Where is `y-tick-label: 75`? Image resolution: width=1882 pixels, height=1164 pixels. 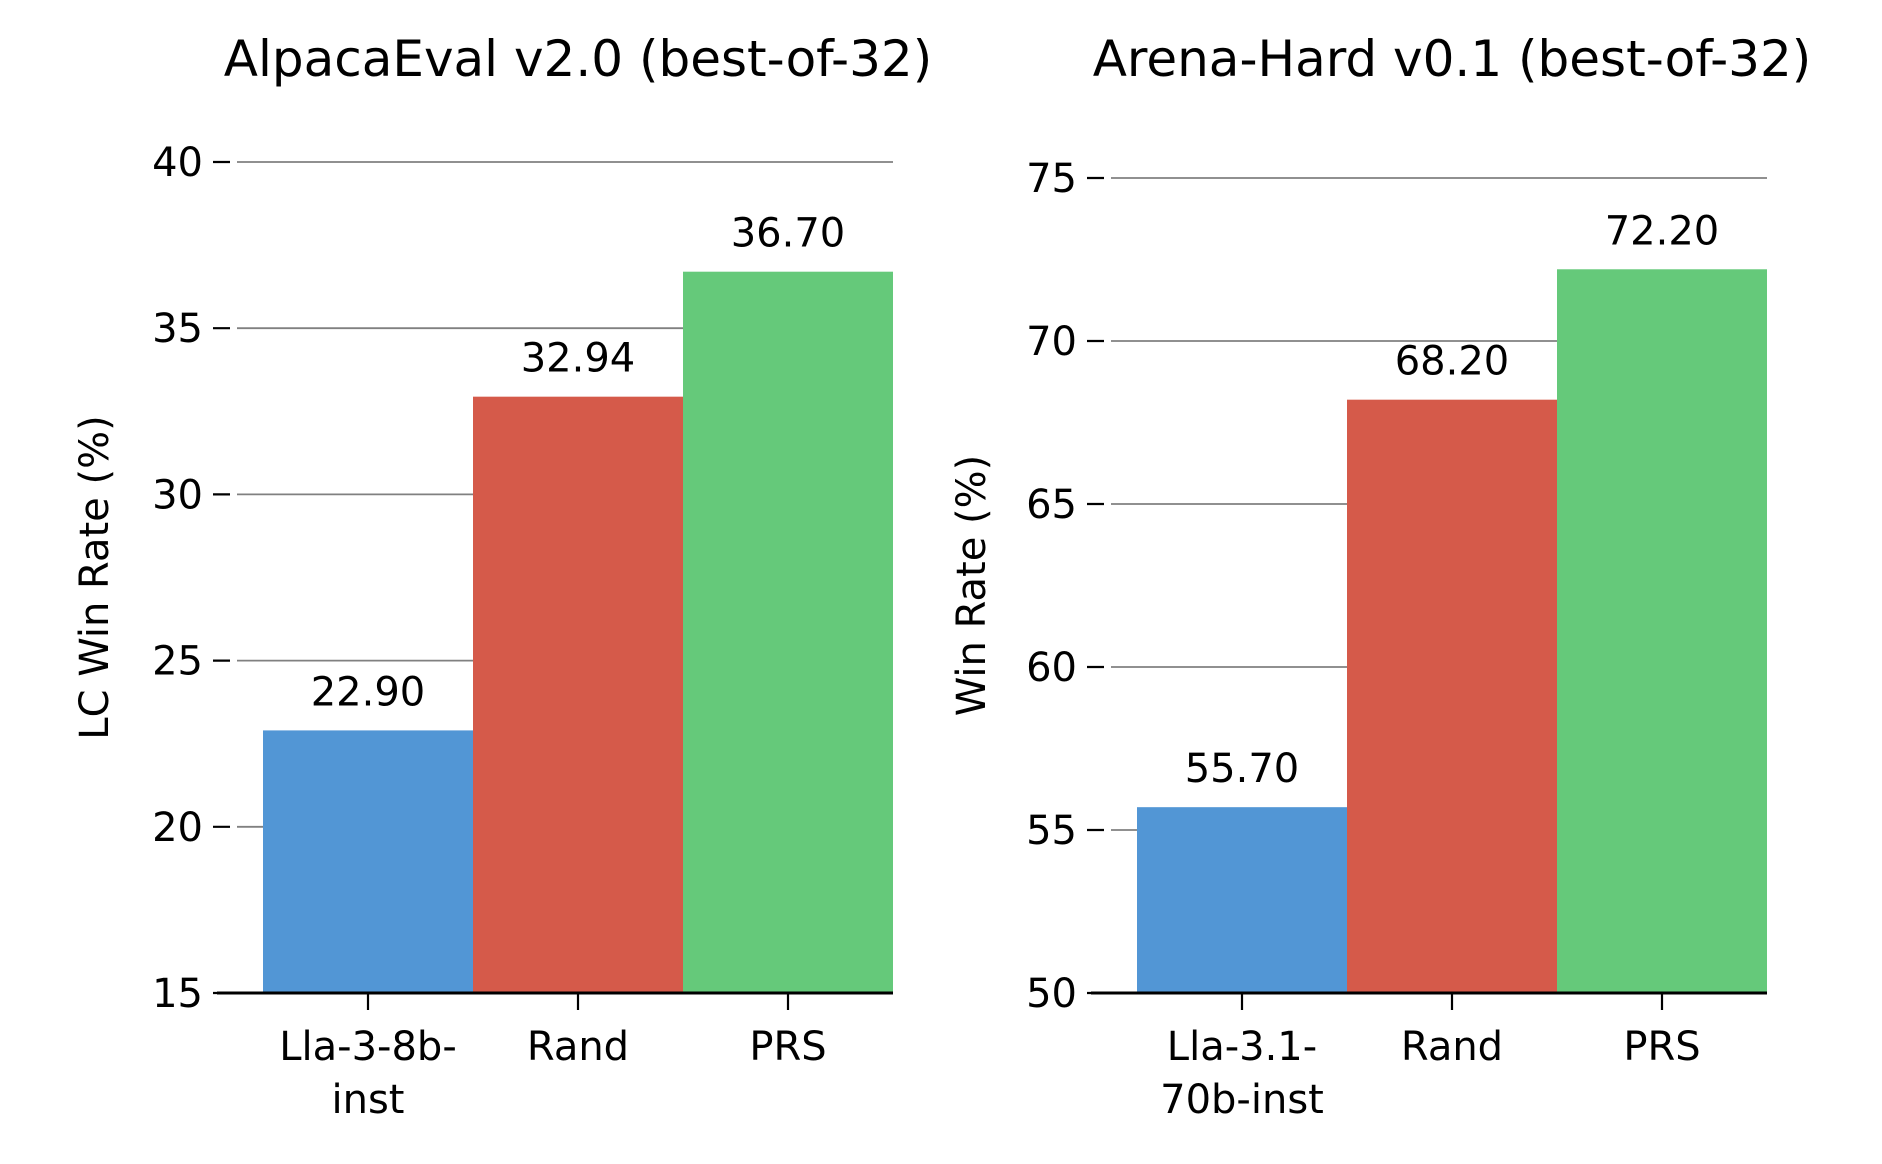 y-tick-label: 75 is located at coordinates (1051, 179).